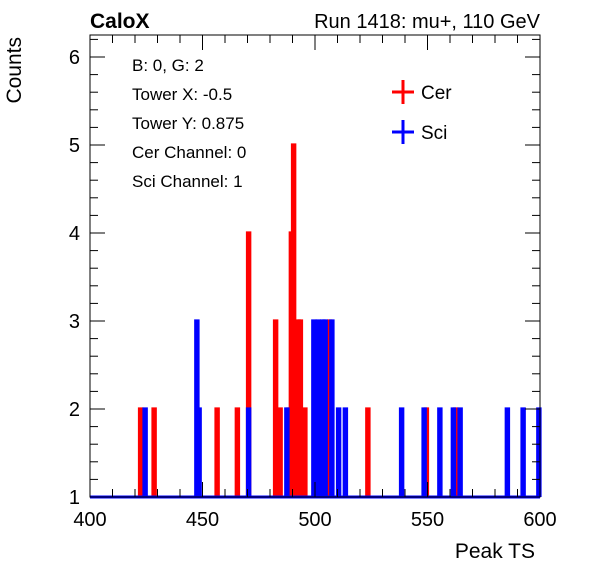 The image size is (596, 572). Describe the element at coordinates (168, 65) in the screenshot. I see `info-line-board: B: 0, G: 2` at that location.